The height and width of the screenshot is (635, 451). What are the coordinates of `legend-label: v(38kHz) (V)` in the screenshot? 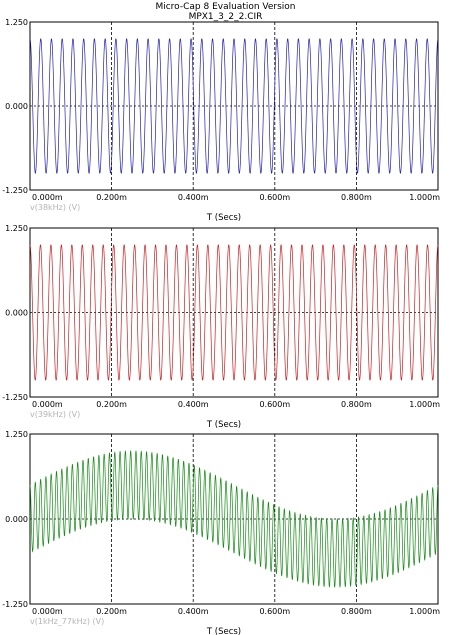 It's located at (55, 207).